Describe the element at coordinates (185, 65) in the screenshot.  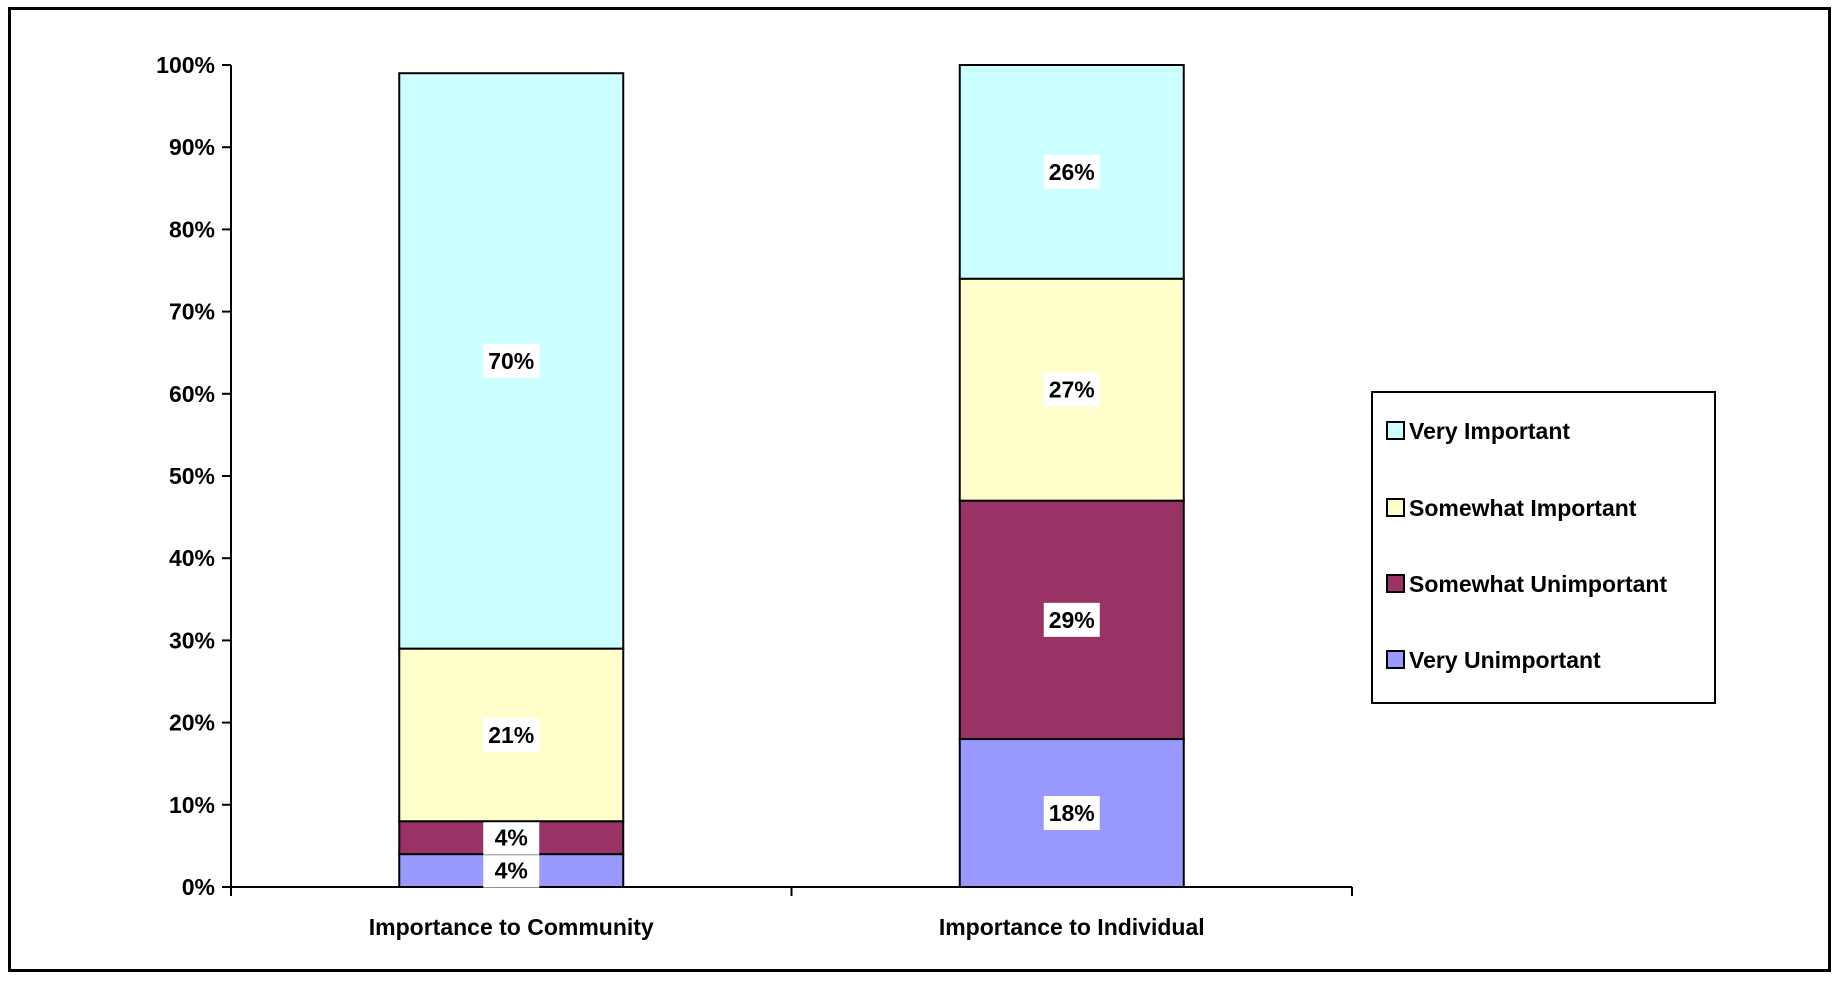
I see `y-tick-label: 100%` at that location.